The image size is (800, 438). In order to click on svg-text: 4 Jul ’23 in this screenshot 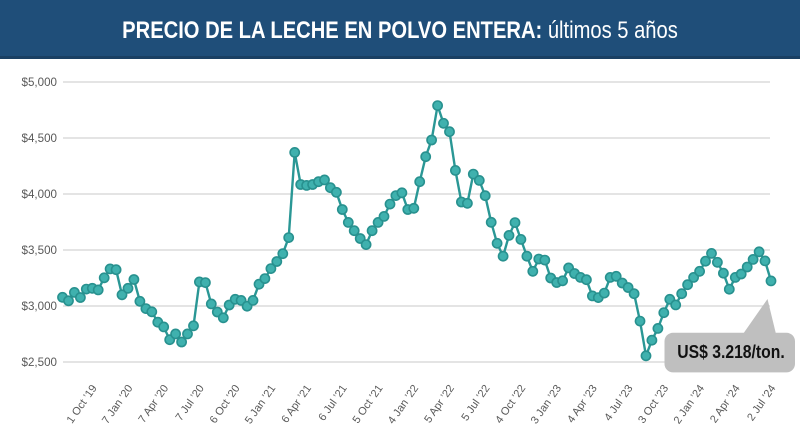, I will do `click(618, 403)`.